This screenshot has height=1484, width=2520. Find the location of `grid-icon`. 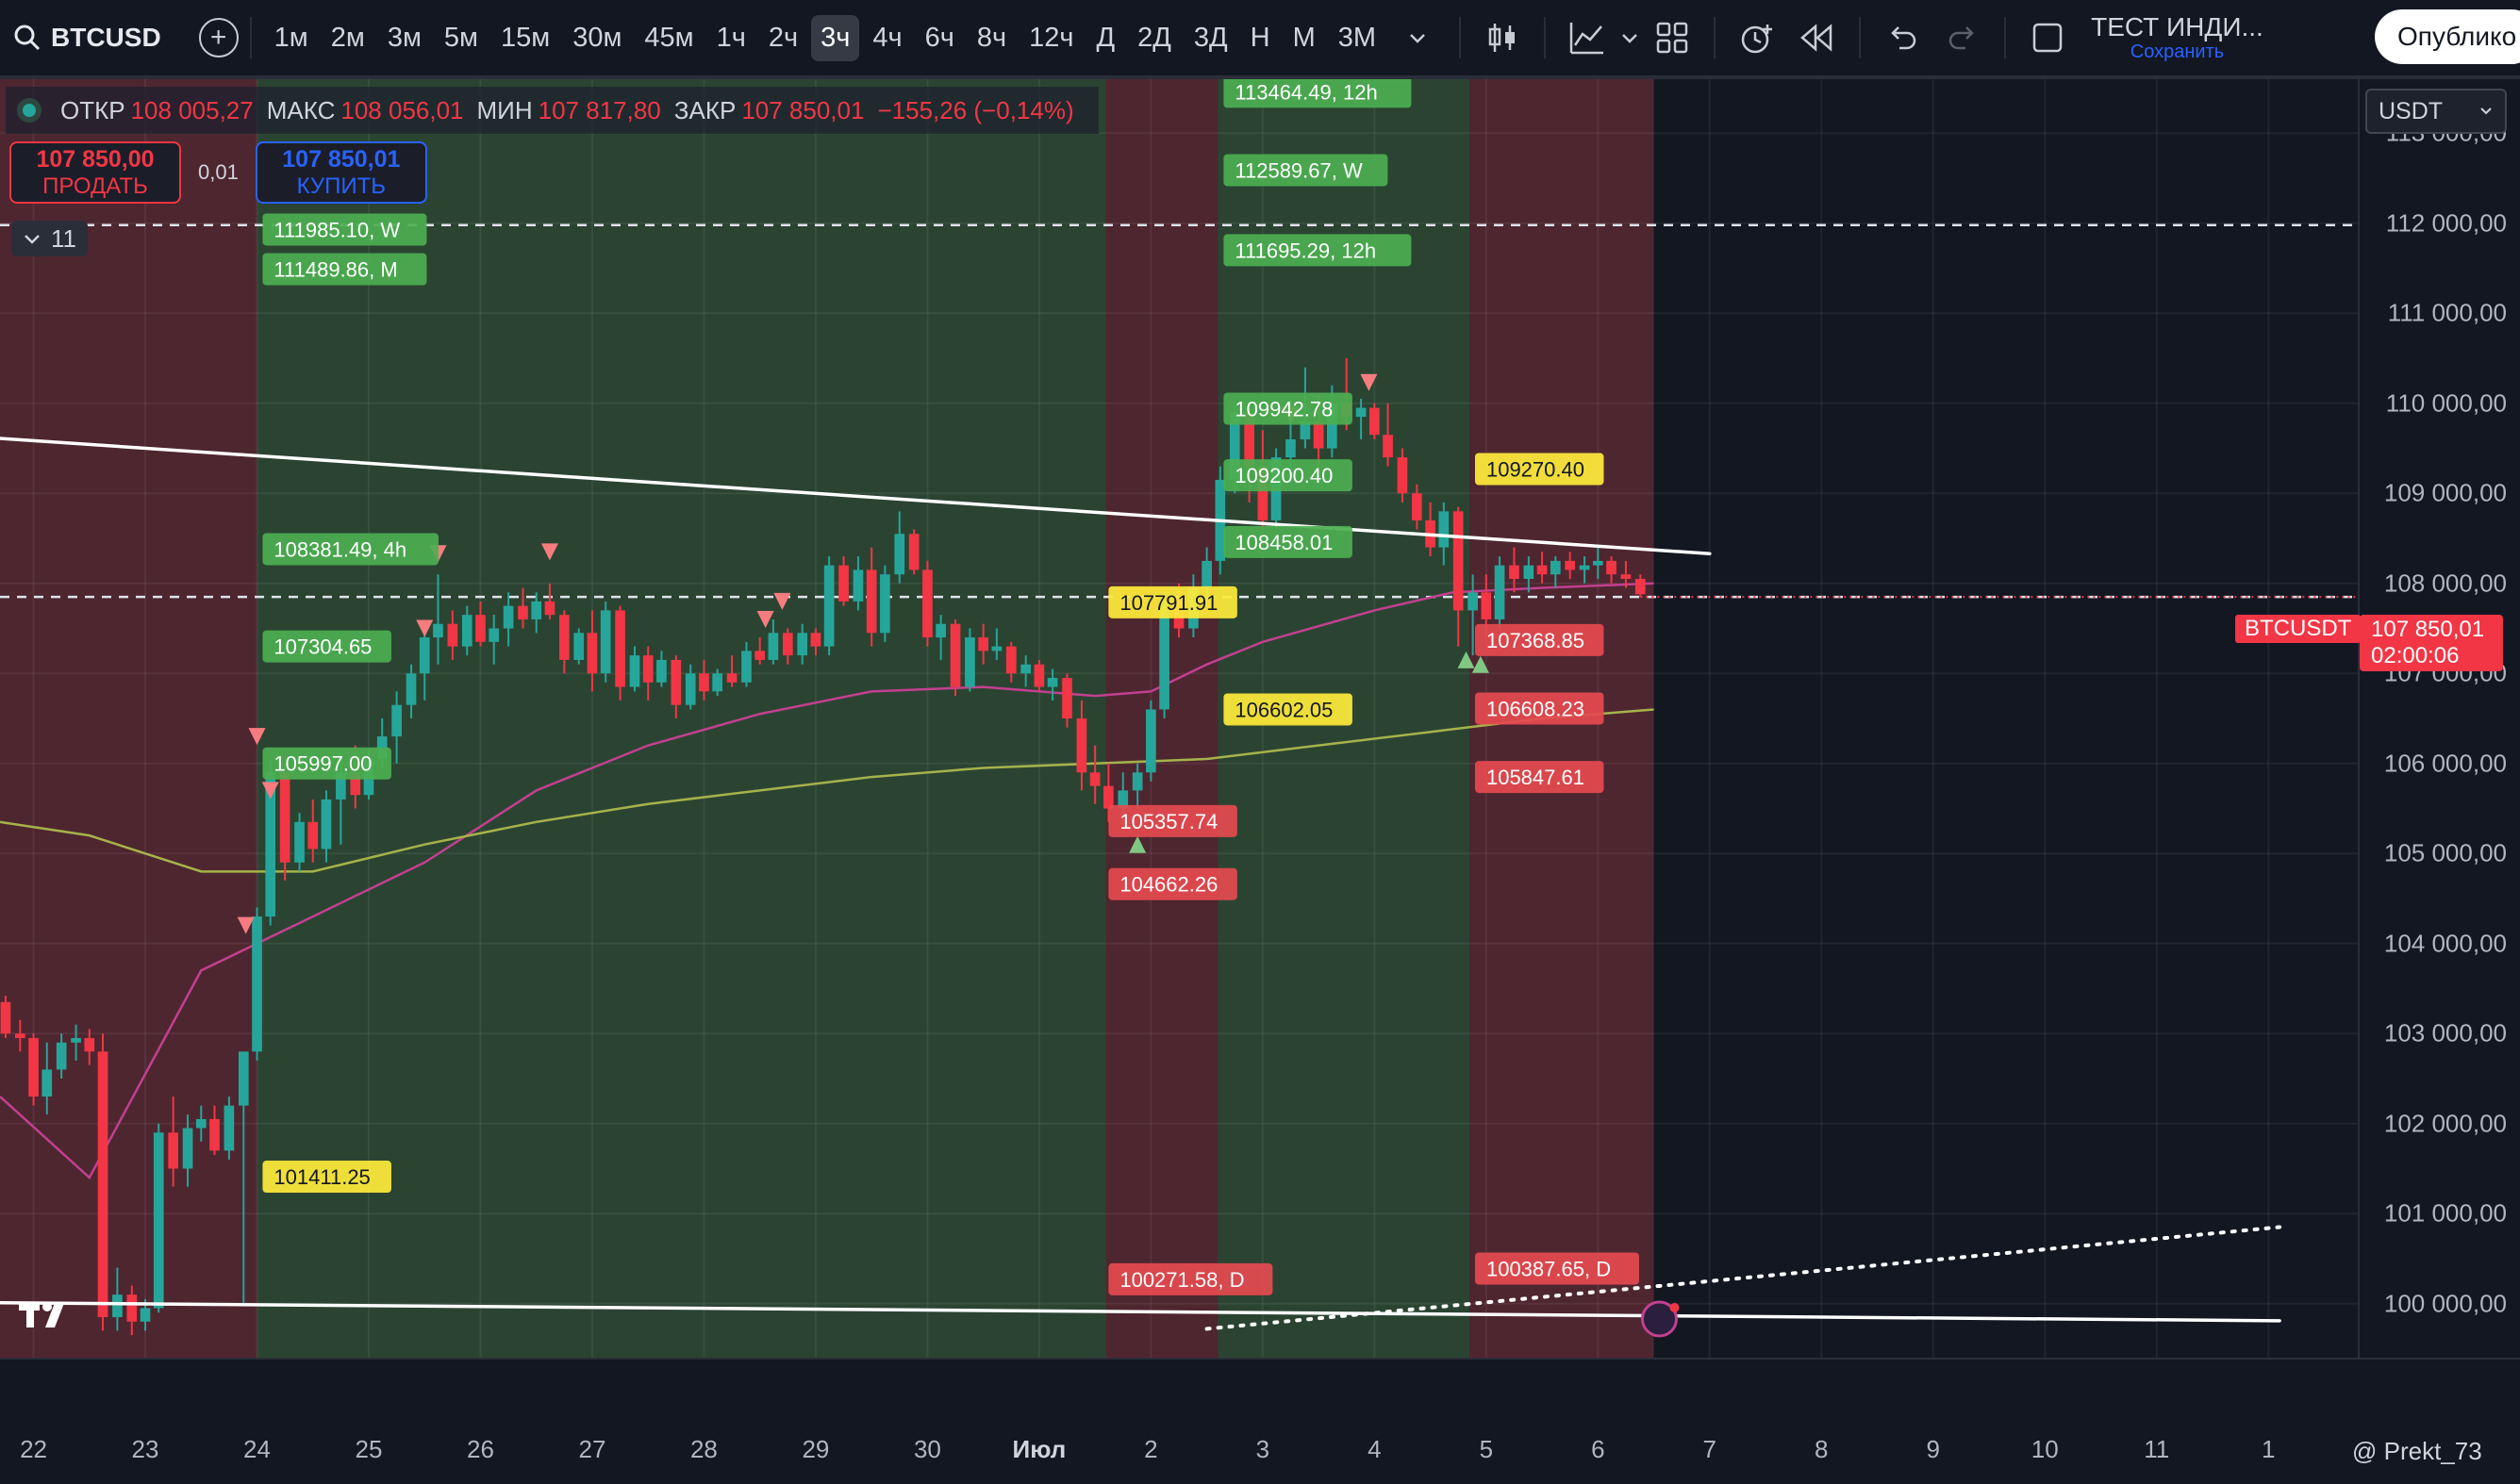

grid-icon is located at coordinates (1672, 38).